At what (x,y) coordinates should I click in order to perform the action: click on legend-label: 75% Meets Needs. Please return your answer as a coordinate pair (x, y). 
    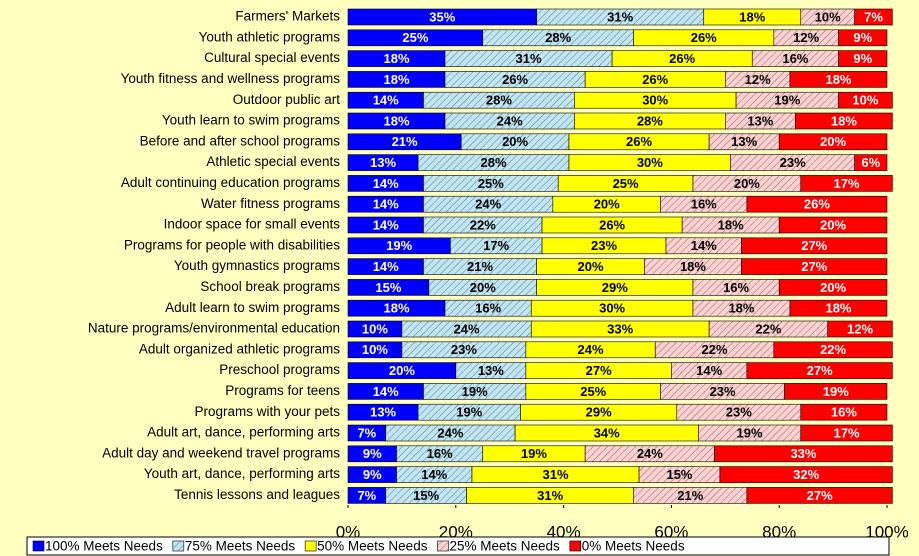
    Looking at the image, I should click on (240, 546).